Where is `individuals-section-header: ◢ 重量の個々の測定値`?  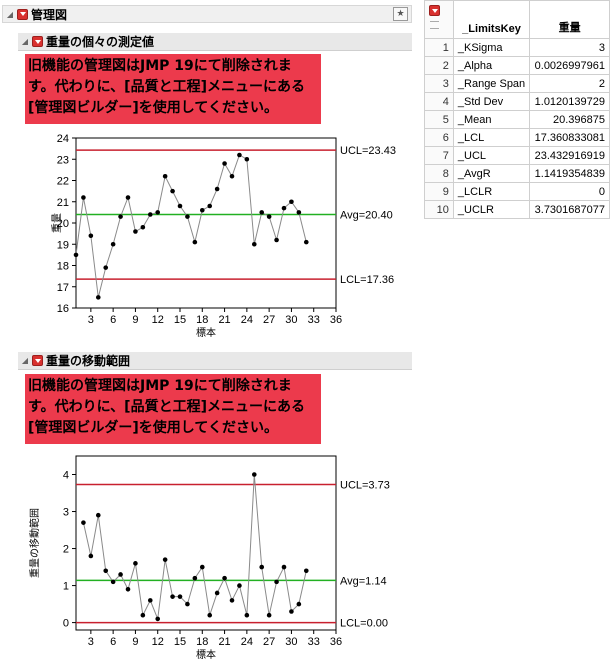 individuals-section-header: ◢ 重量の個々の測定値 is located at coordinates (215, 42).